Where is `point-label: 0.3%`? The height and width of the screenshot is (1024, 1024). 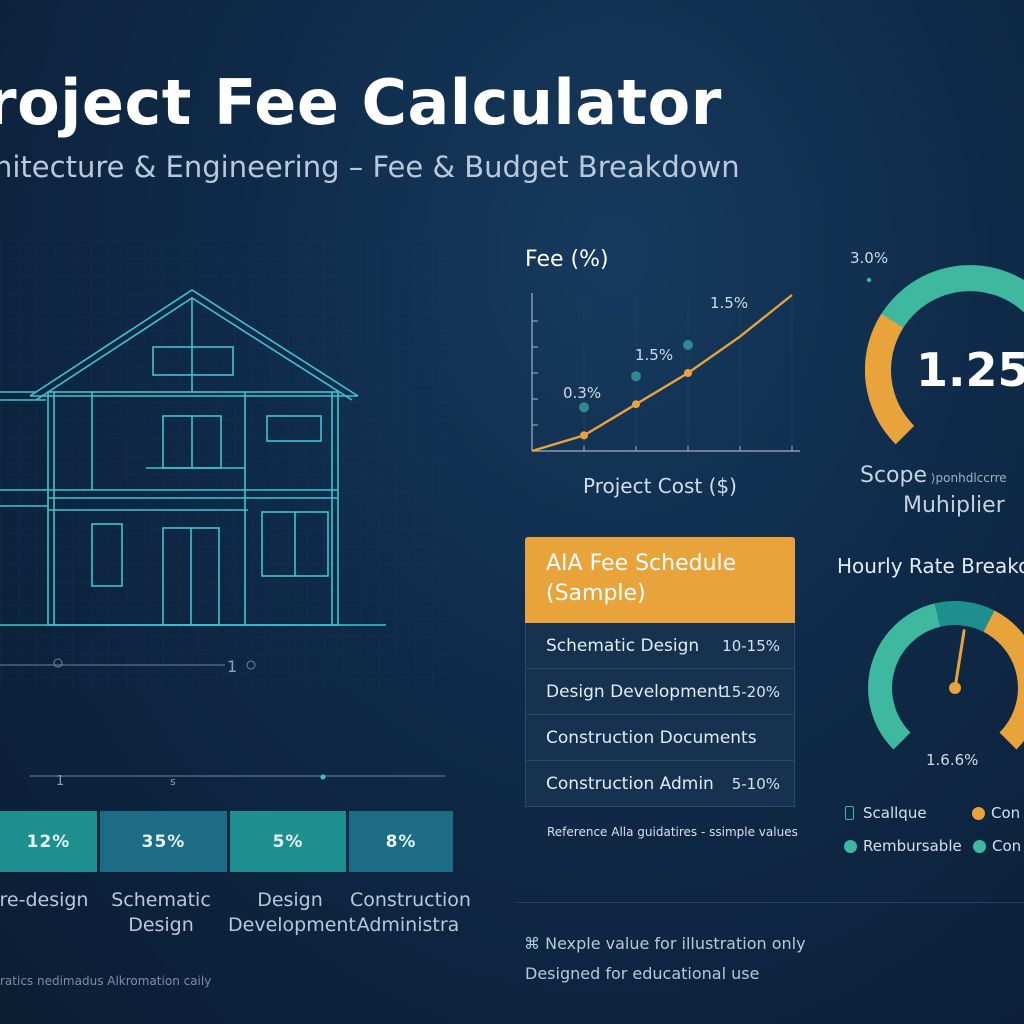 point-label: 0.3% is located at coordinates (582, 393).